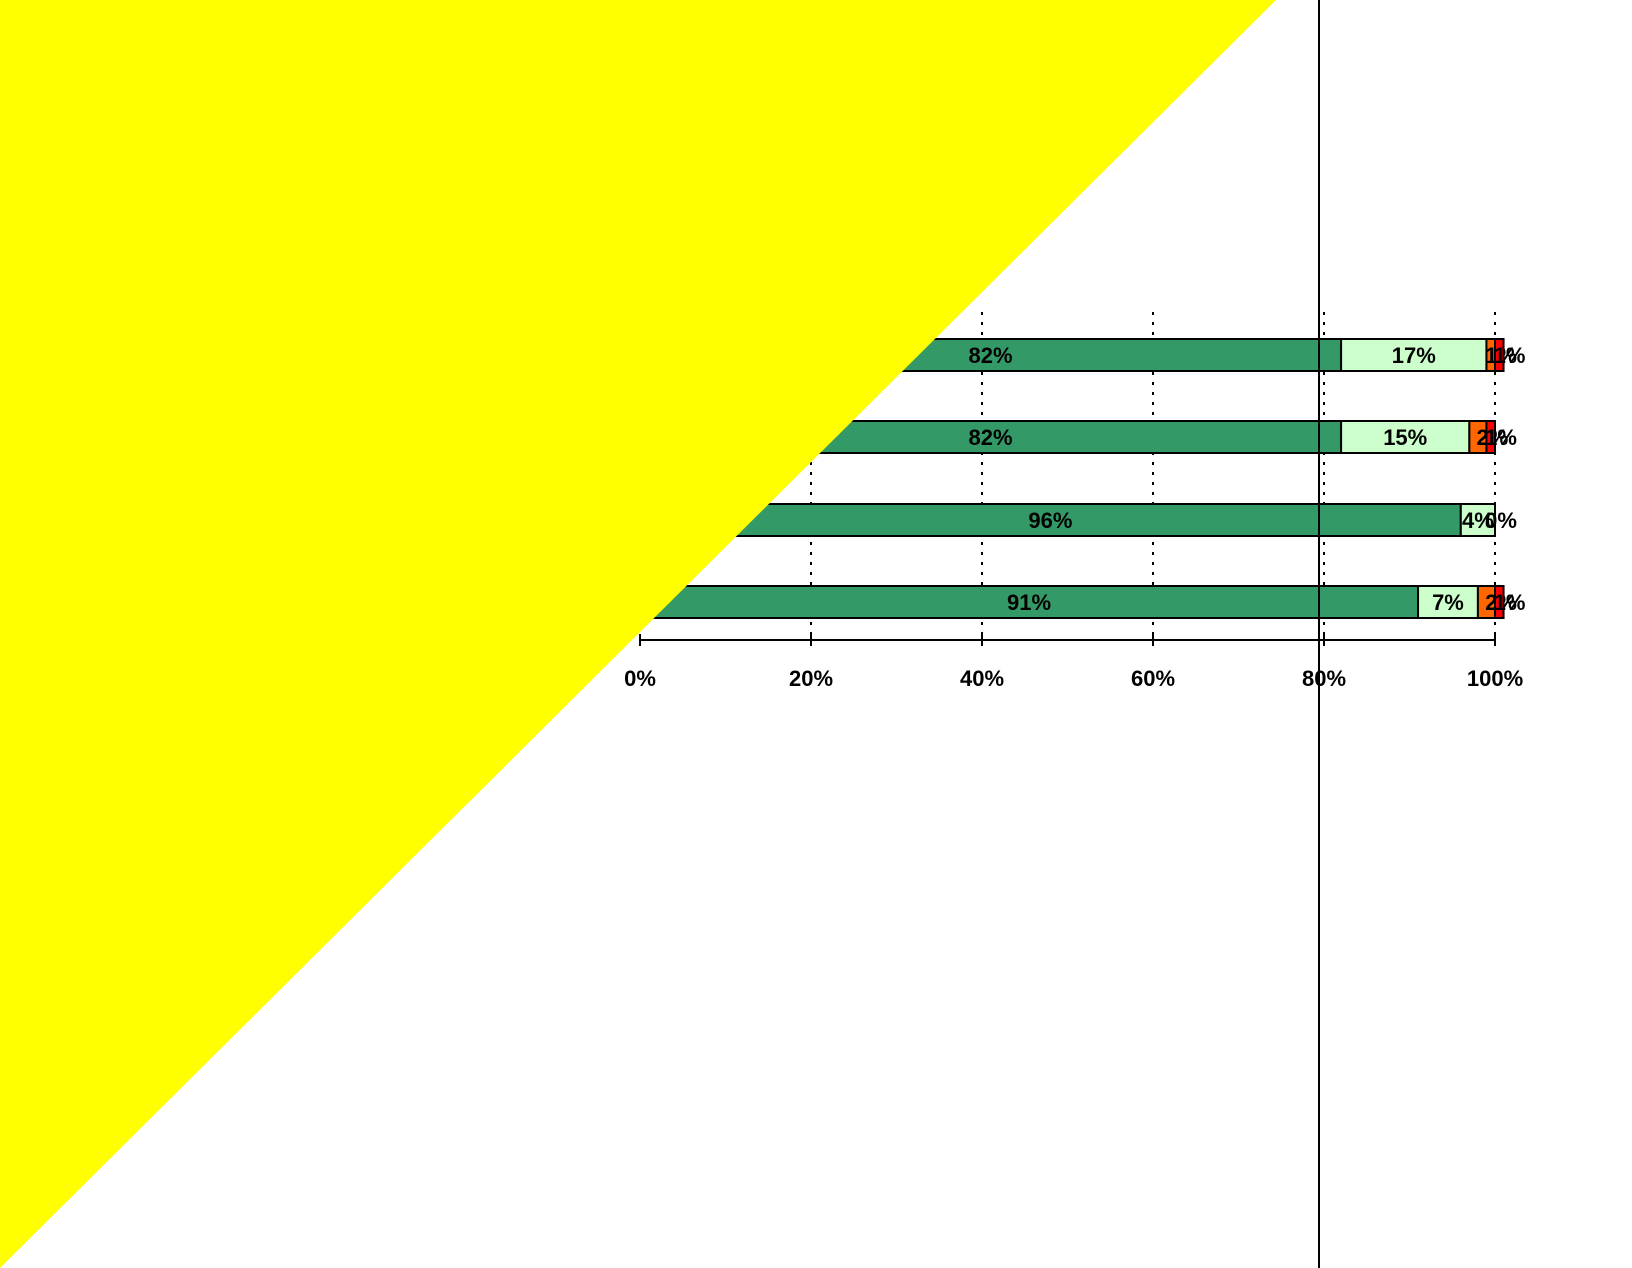 The image size is (1632, 1268). Describe the element at coordinates (1073, 662) in the screenshot. I see `x-axis: 0% 20% 40% 60% 80% 100%` at that location.